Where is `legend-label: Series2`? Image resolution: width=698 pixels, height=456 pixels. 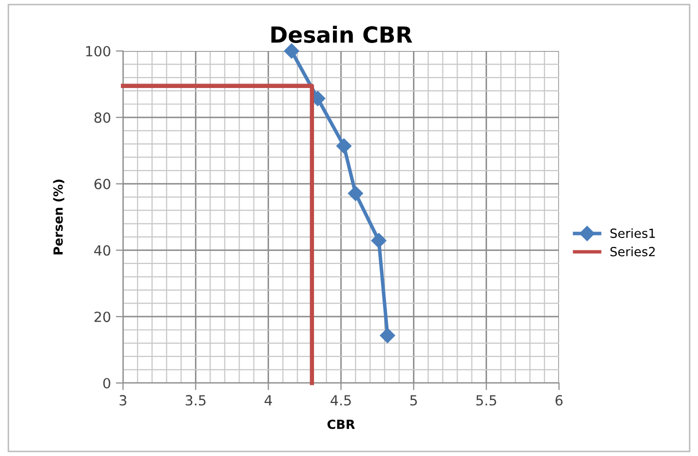
legend-label: Series2 is located at coordinates (632, 251).